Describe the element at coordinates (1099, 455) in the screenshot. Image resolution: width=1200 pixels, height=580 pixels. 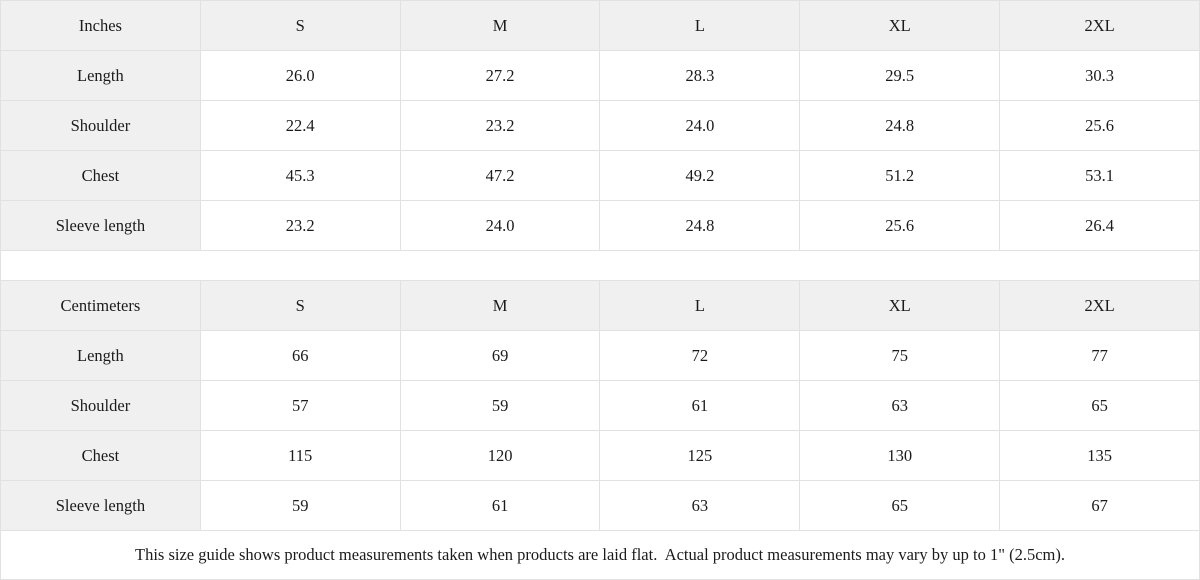
I see `measurement-value-cell: 135` at that location.